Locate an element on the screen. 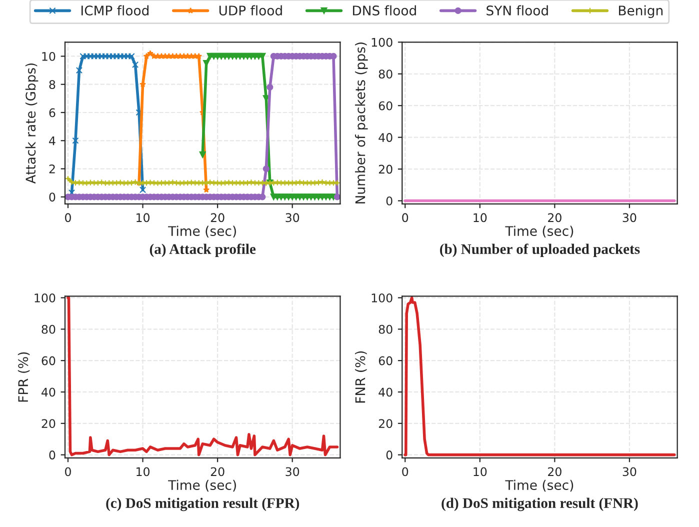 This screenshot has height=527, width=699. text: (c) DoS mitigation result (FPR) is located at coordinates (203, 505).